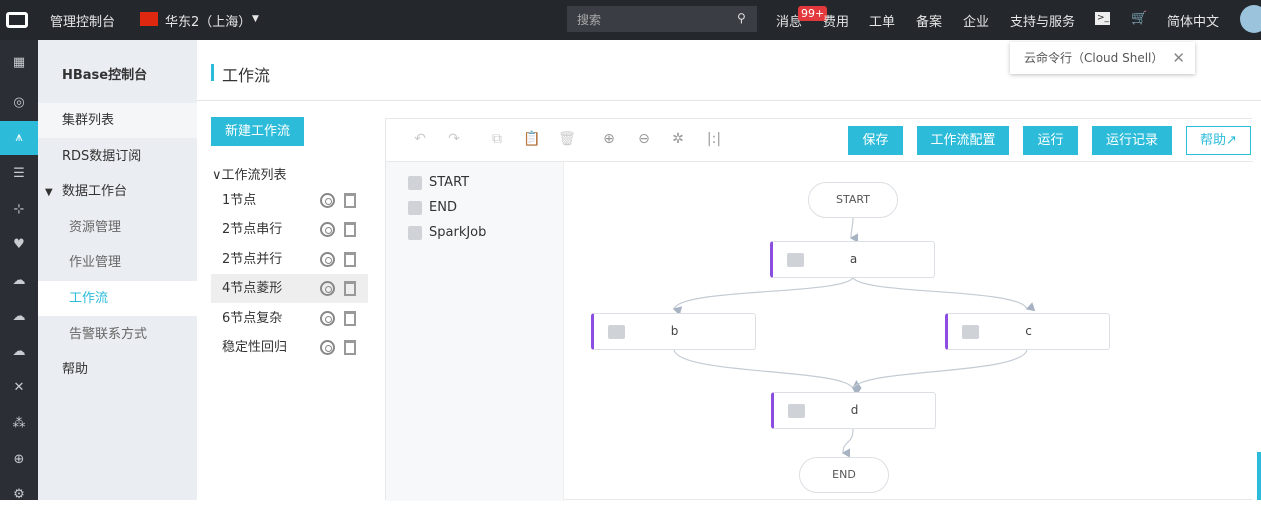 This screenshot has width=1261, height=512. Describe the element at coordinates (19, 423) in the screenshot. I see `cluster-icon: ⁂` at that location.